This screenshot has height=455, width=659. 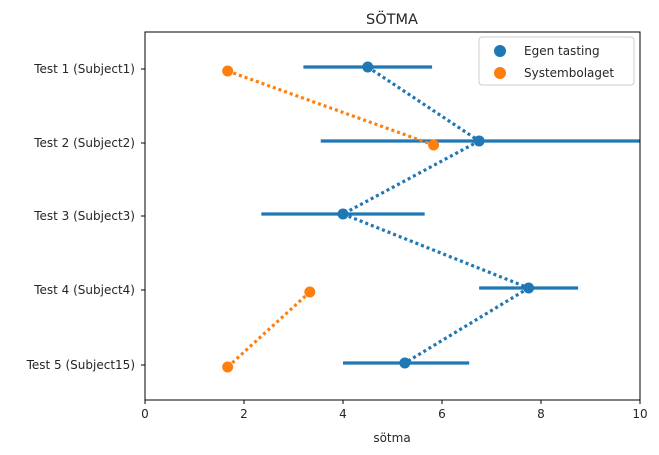 What do you see at coordinates (145, 414) in the screenshot?
I see `x-tick-label: 0` at bounding box center [145, 414].